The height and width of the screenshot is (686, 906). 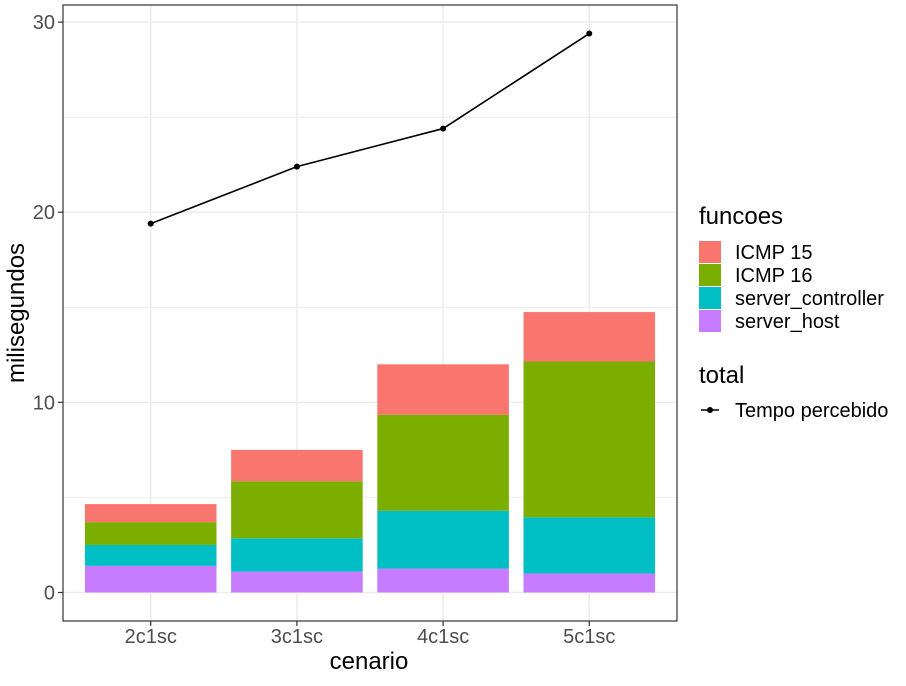 What do you see at coordinates (811, 411) in the screenshot?
I see `legend-label-tempo-percebido: Tempo percebido` at bounding box center [811, 411].